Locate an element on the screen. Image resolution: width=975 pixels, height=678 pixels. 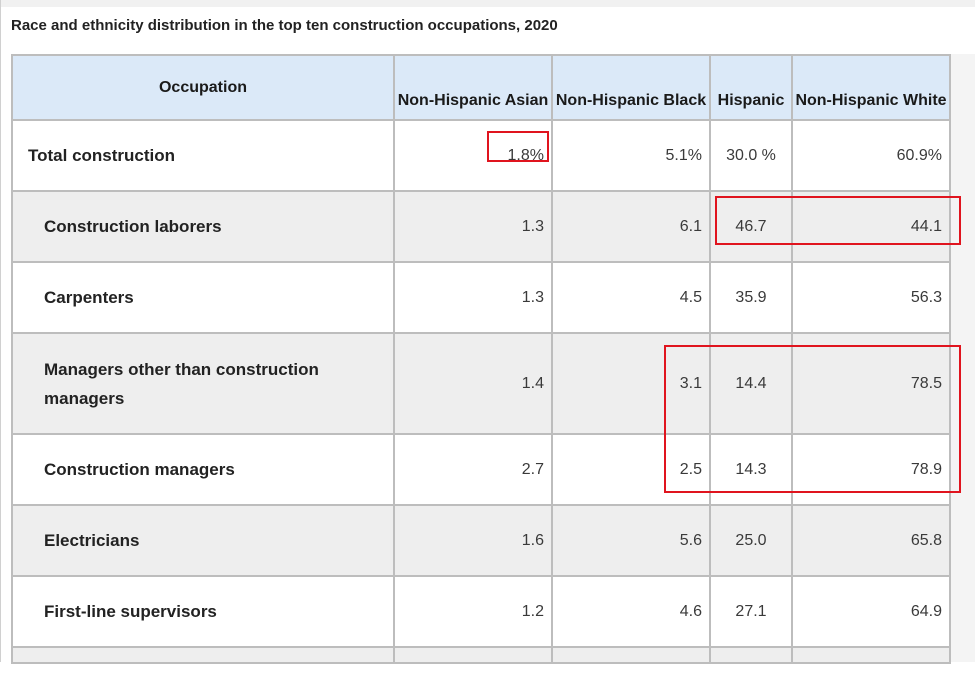
top-strip is located at coordinates (487, 3).